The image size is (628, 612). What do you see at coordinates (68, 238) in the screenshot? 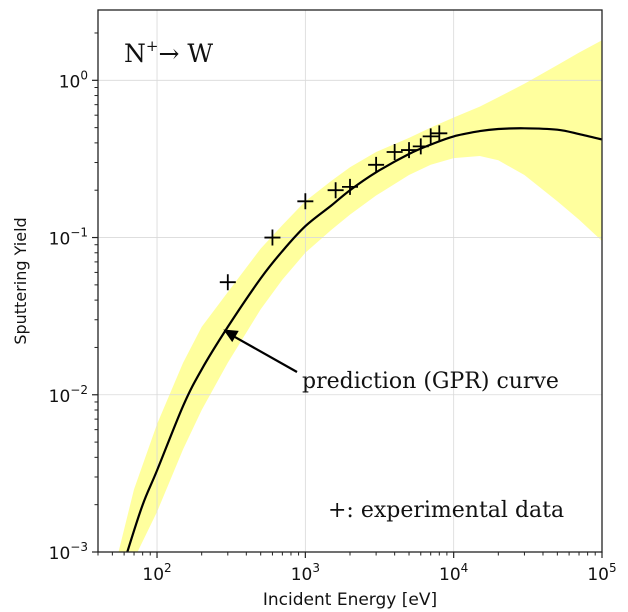
I see `y-tick-label: 10⁻¹` at bounding box center [68, 238].